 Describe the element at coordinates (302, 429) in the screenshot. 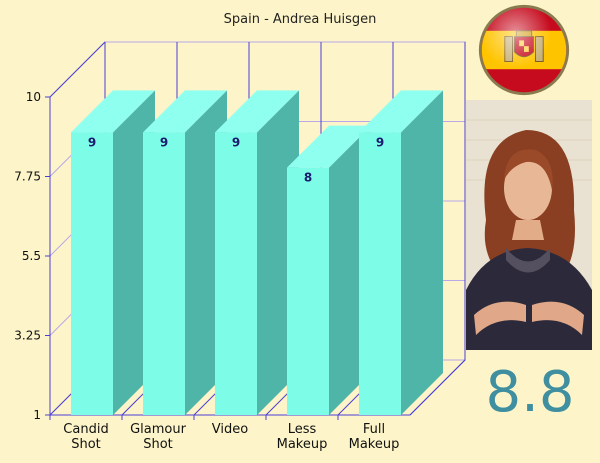

I see `category-label-3-0: Less` at that location.